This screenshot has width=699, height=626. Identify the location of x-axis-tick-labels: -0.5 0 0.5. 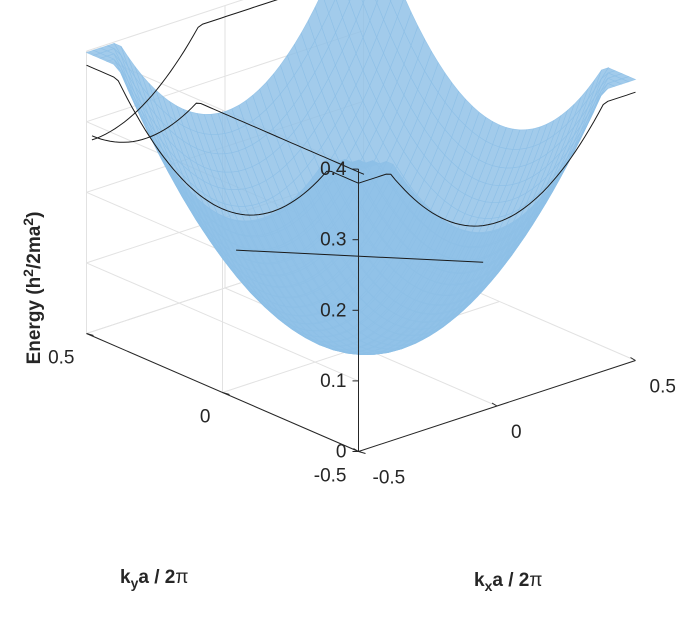
(524, 433).